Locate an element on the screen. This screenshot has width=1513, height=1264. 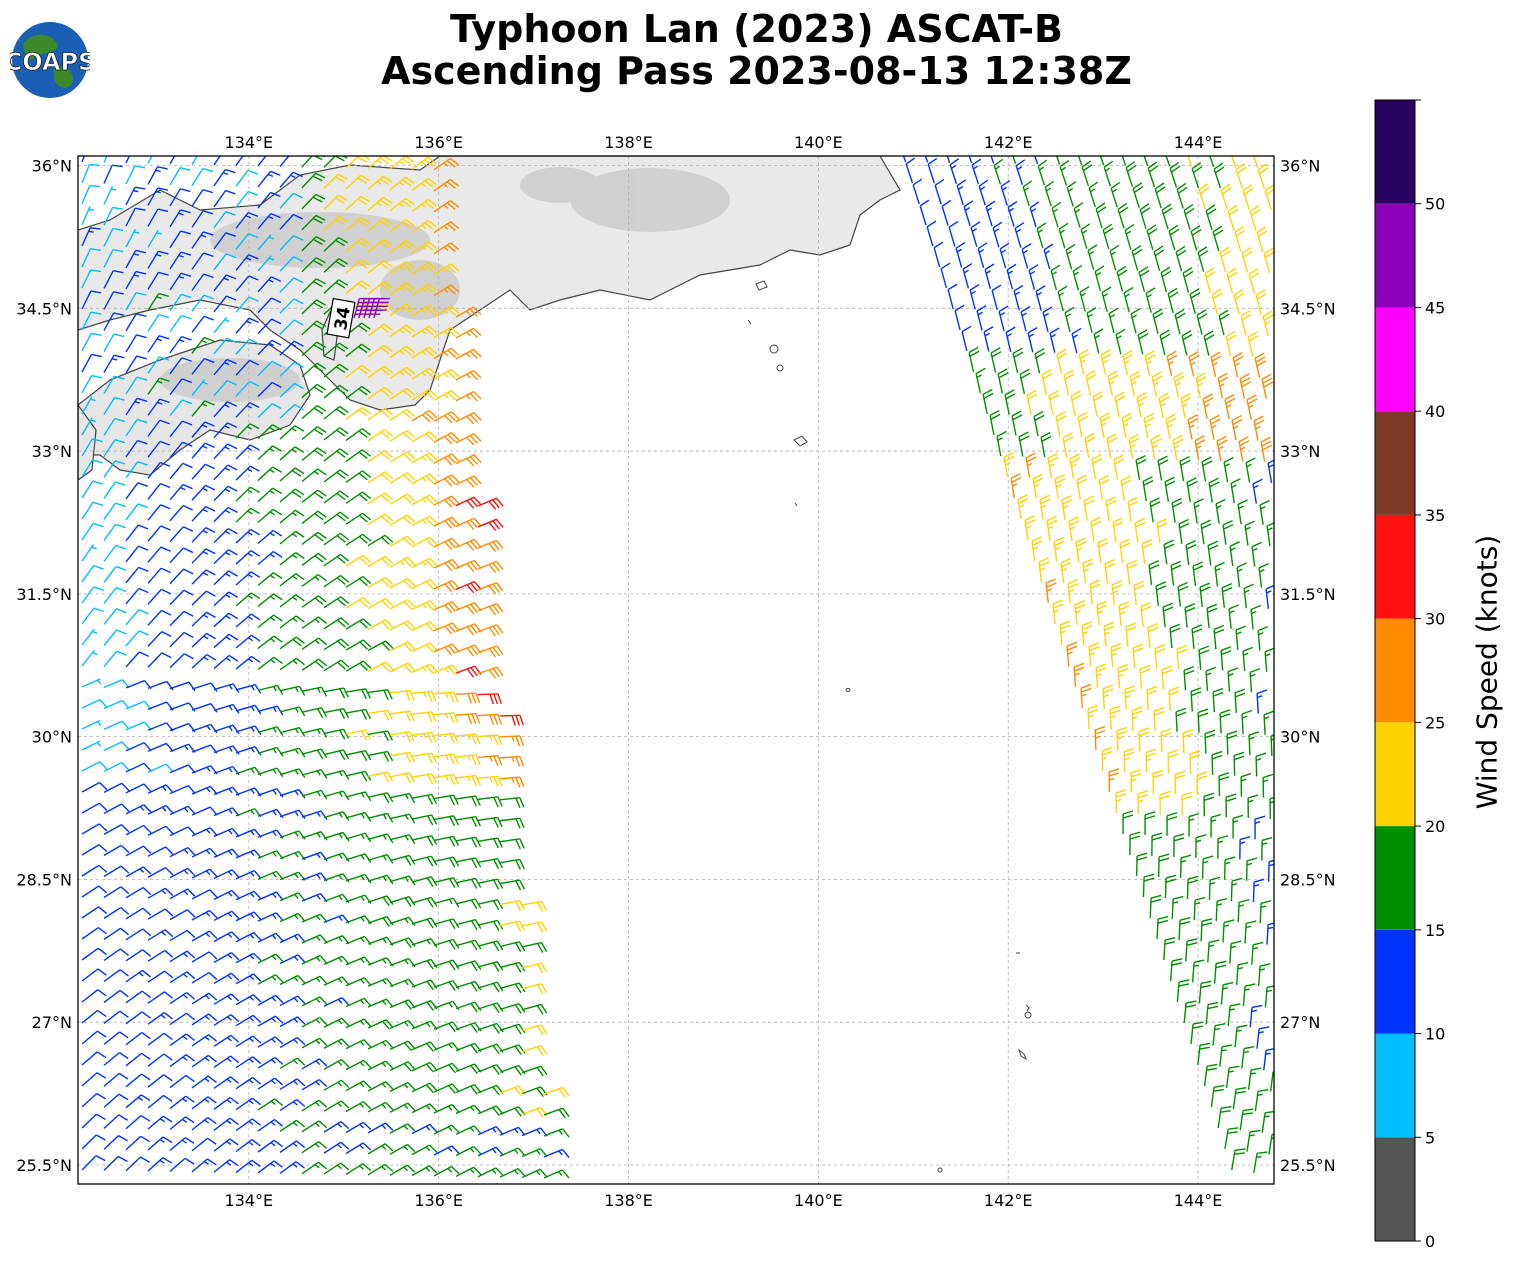
izu-islands is located at coordinates (889, 726).